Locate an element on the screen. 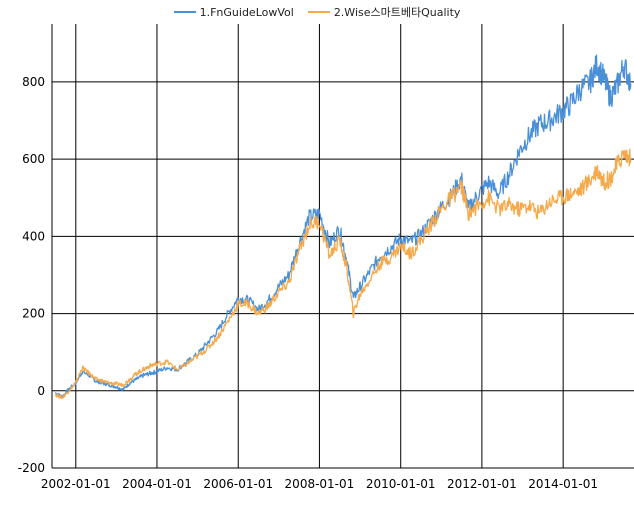 This screenshot has height=517, width=634. legend-label-series-1: 1.FnGuideLowVol is located at coordinates (246, 12).